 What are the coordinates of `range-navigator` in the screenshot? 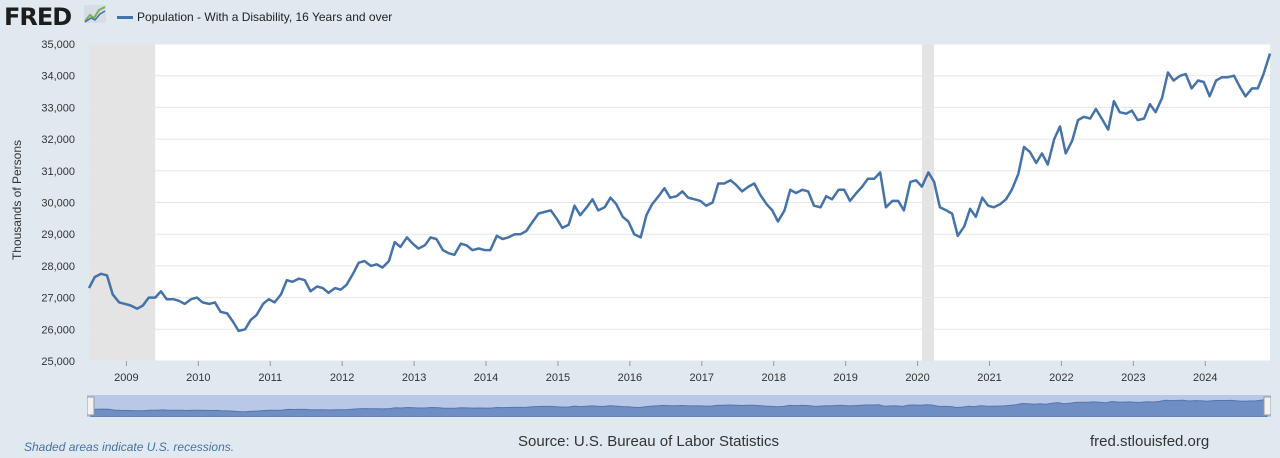 It's located at (679, 406).